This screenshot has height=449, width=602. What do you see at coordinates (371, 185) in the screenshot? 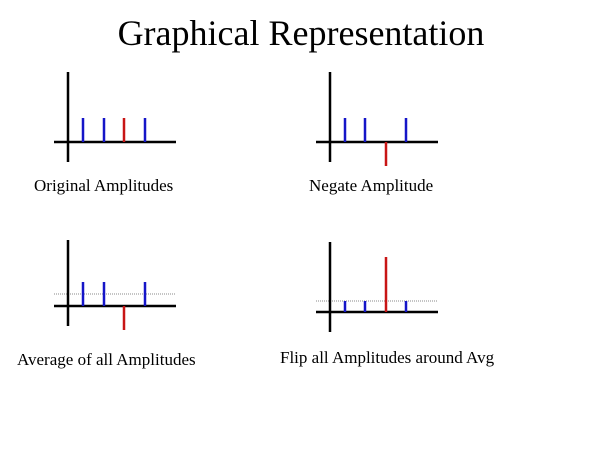
I see `caption-negate-amplitude: Negate Amplitude` at bounding box center [371, 185].